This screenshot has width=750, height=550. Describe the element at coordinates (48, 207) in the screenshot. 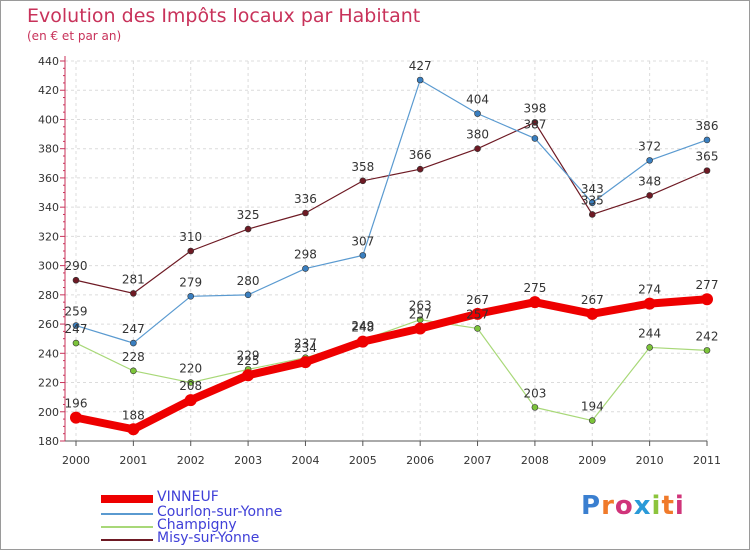

I see `y-tick-label: 340` at that location.